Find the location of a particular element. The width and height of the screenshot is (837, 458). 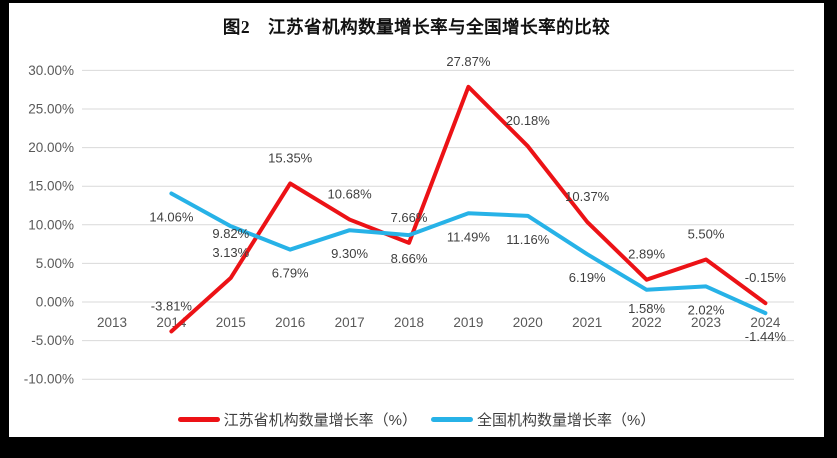

x-axis-tick-label: 2022 is located at coordinates (647, 322).